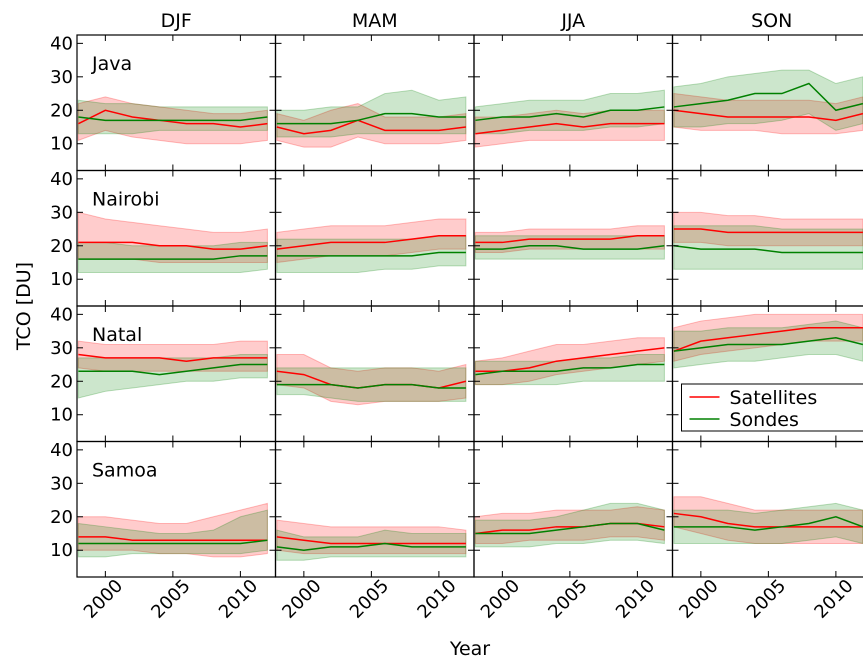  What do you see at coordinates (469, 649) in the screenshot?
I see `x-axis-label: Year` at bounding box center [469, 649].